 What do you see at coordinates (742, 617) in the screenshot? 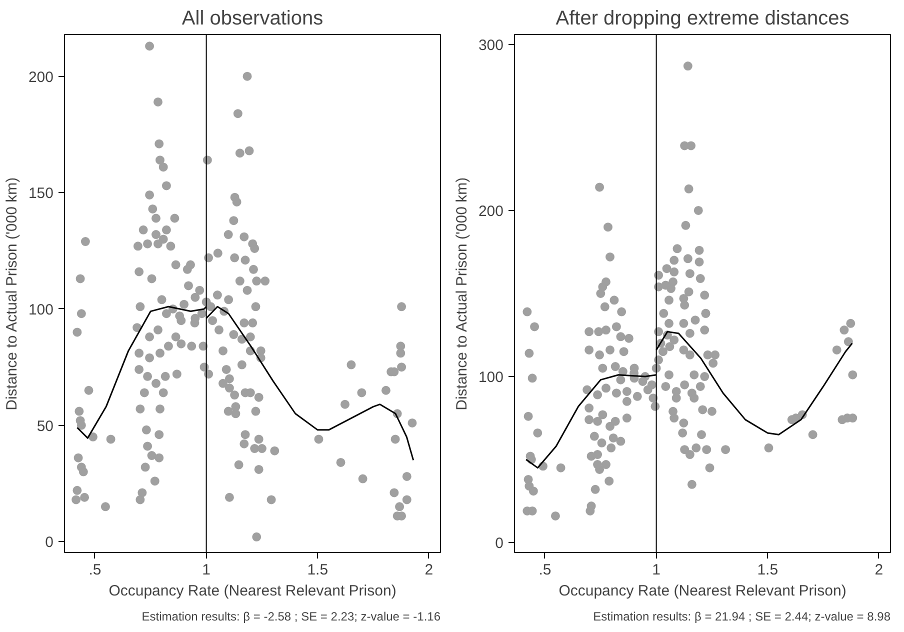
I see `text: Estimation results: β = 21.94 ; SE = 2.44; z-value = 8.98` at bounding box center [742, 617].